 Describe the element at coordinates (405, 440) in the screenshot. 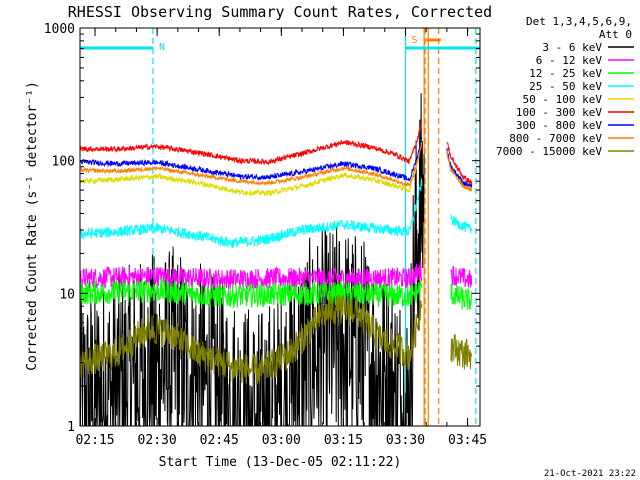

I see `x-tick-label-6: 03:30` at that location.